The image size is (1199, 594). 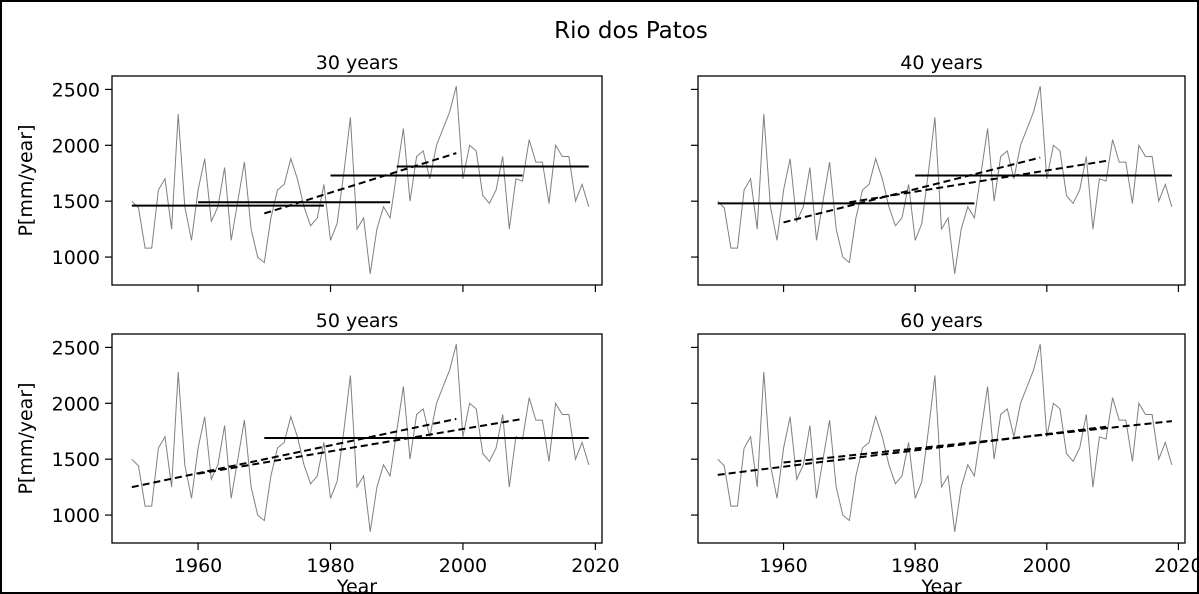 I want to click on panel-title: 30 years, so click(x=357, y=63).